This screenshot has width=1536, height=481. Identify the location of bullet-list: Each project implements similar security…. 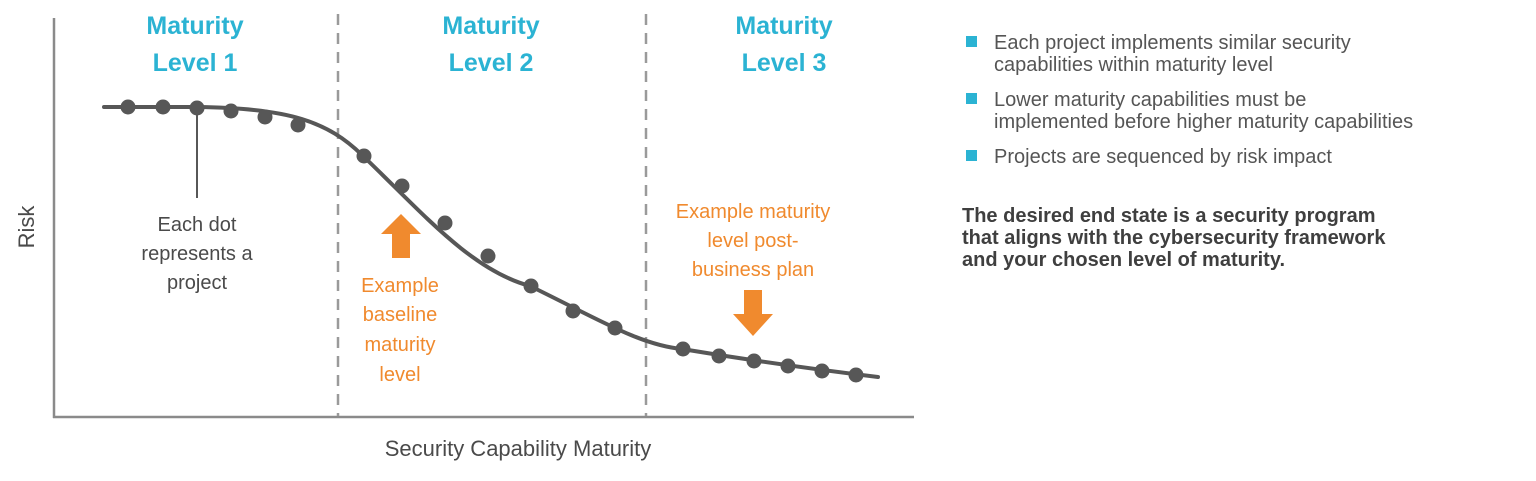
(1247, 100).